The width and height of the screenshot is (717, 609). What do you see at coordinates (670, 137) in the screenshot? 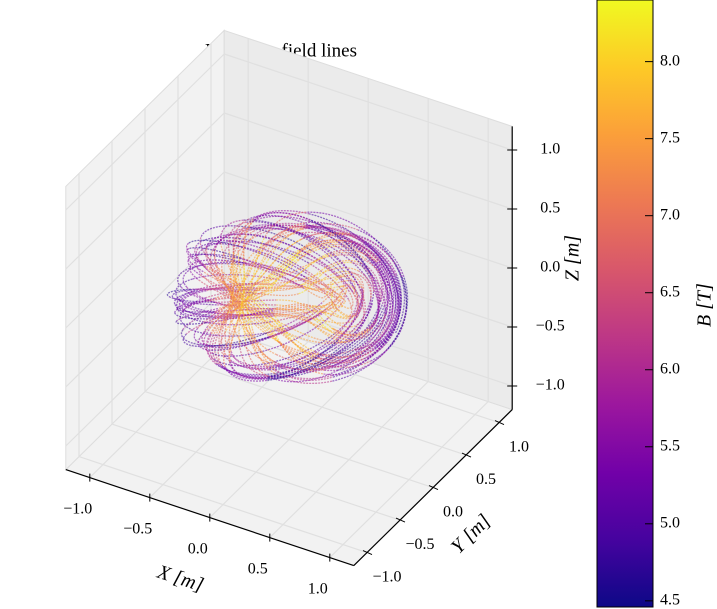
I see `colorbar-tick-label: 7.5` at bounding box center [670, 137].